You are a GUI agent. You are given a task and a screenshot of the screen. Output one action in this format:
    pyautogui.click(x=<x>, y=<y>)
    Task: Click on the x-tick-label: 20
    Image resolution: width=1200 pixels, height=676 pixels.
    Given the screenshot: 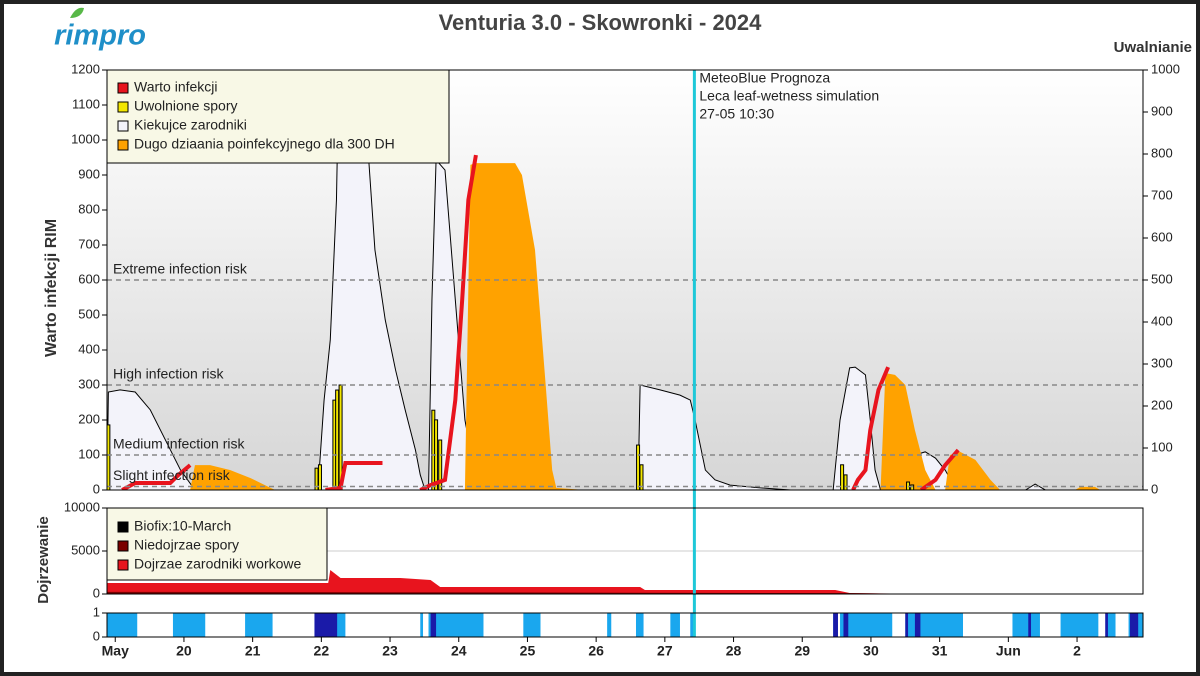 What is the action you would take?
    pyautogui.click(x=184, y=651)
    